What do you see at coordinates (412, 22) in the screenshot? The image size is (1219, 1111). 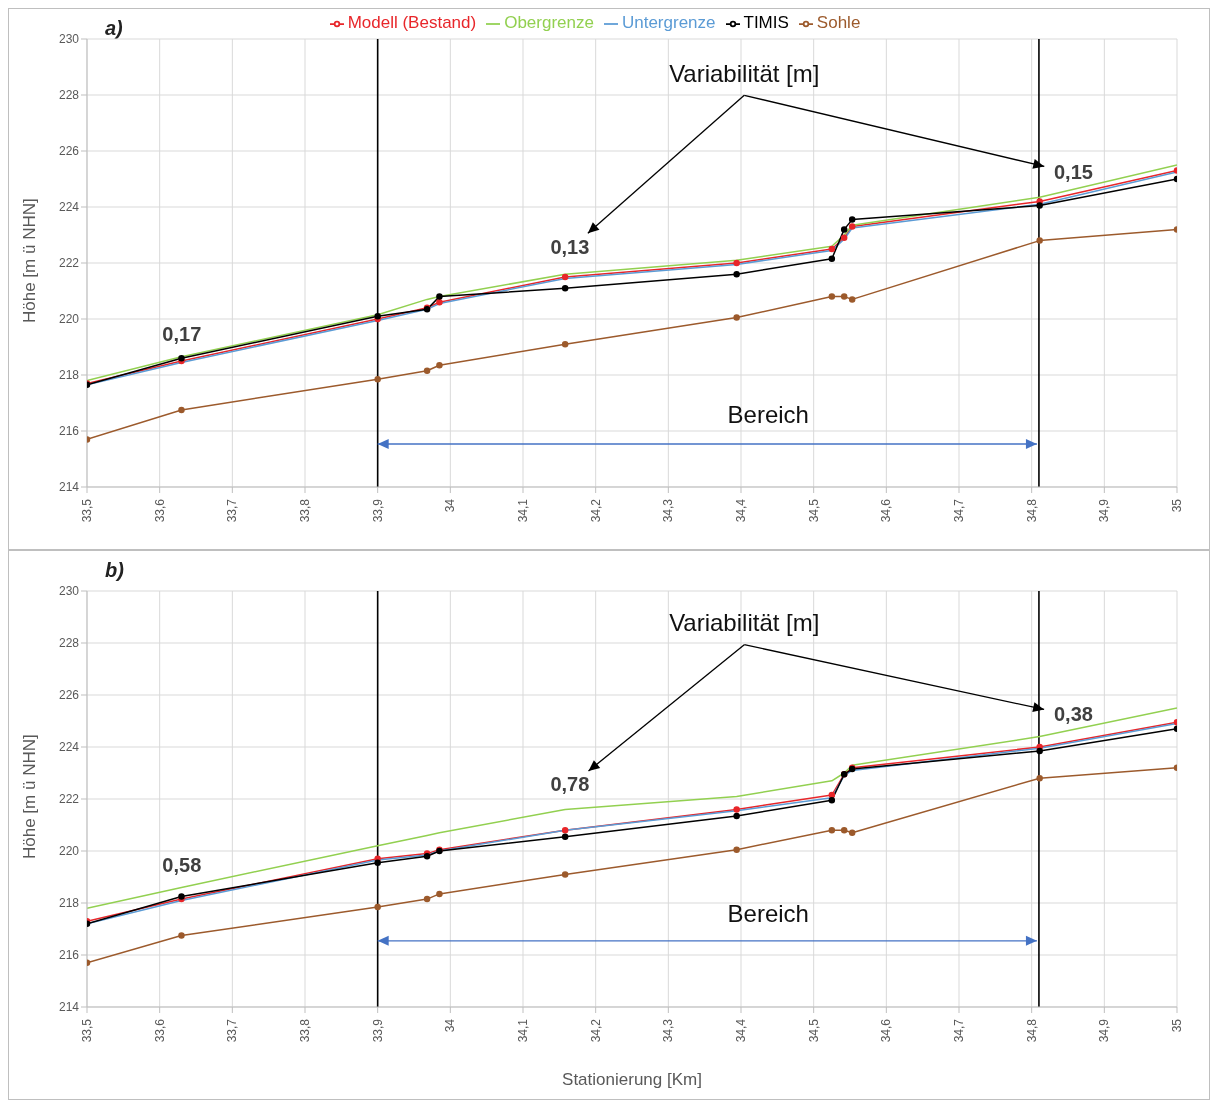 I see `legend-label: Modell (Bestand)` at bounding box center [412, 22].